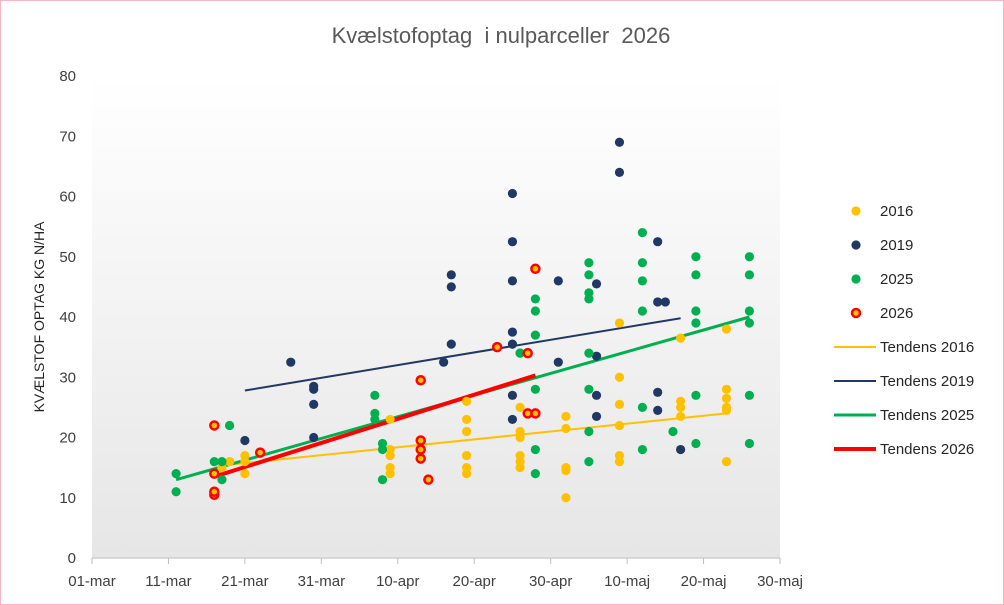 The width and height of the screenshot is (1004, 605). Describe the element at coordinates (67, 136) in the screenshot. I see `y-tick-label: 70` at that location.